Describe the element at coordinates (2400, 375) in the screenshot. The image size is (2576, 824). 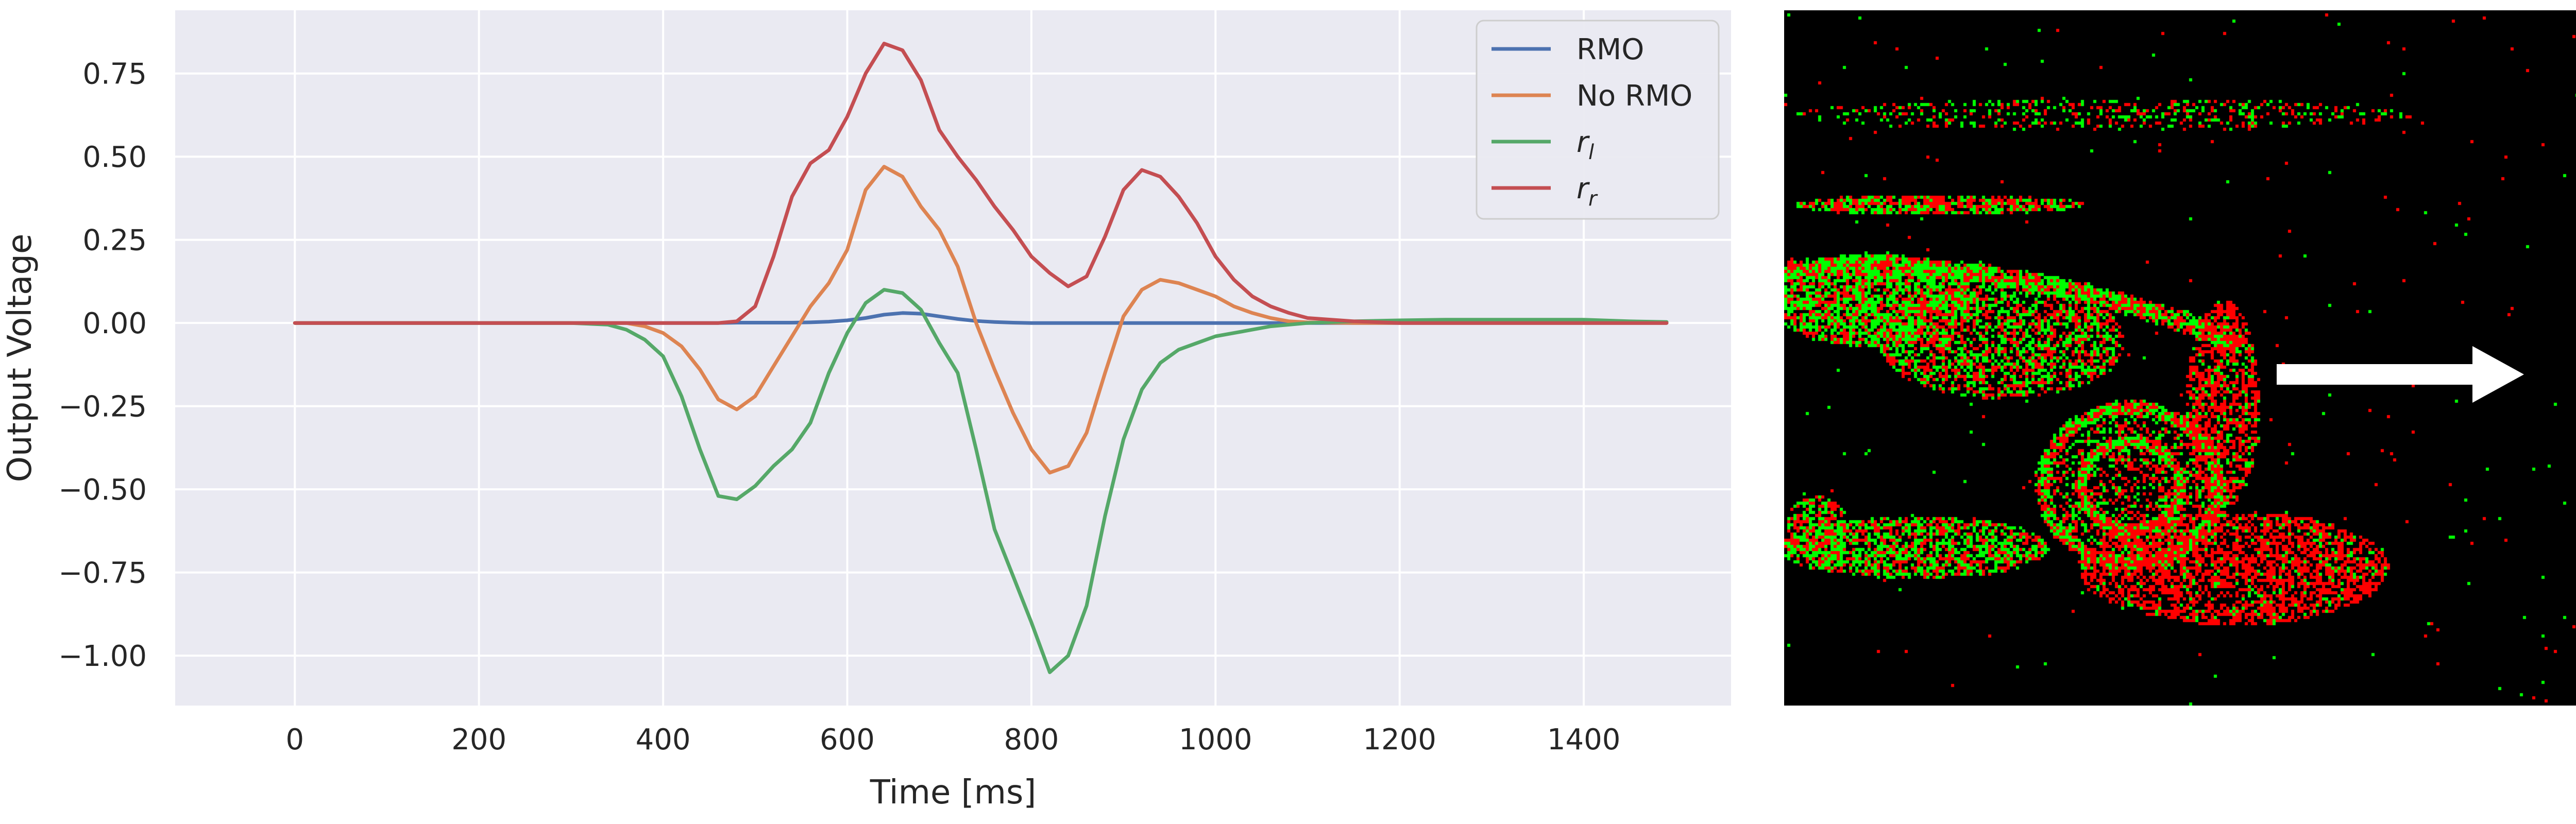
I see `motion-direction-arrow-icon` at that location.